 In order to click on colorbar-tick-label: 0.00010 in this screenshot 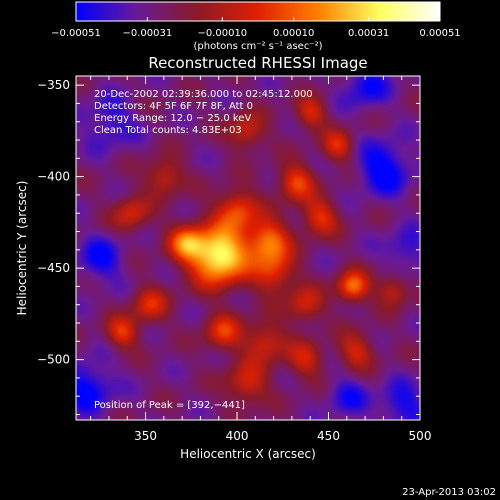, I will do `click(293, 33)`.